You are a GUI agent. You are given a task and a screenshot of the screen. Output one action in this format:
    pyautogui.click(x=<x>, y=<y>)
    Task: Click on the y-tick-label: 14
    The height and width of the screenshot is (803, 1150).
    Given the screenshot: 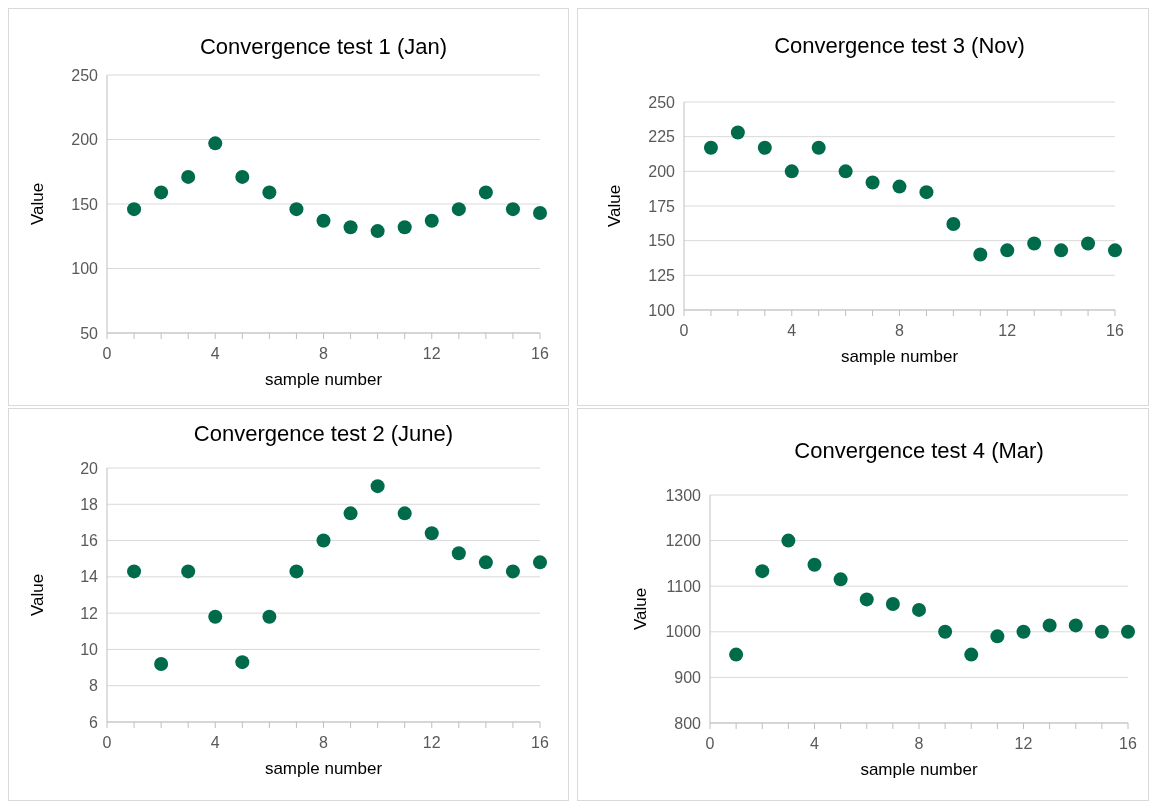 What is the action you would take?
    pyautogui.click(x=89, y=577)
    